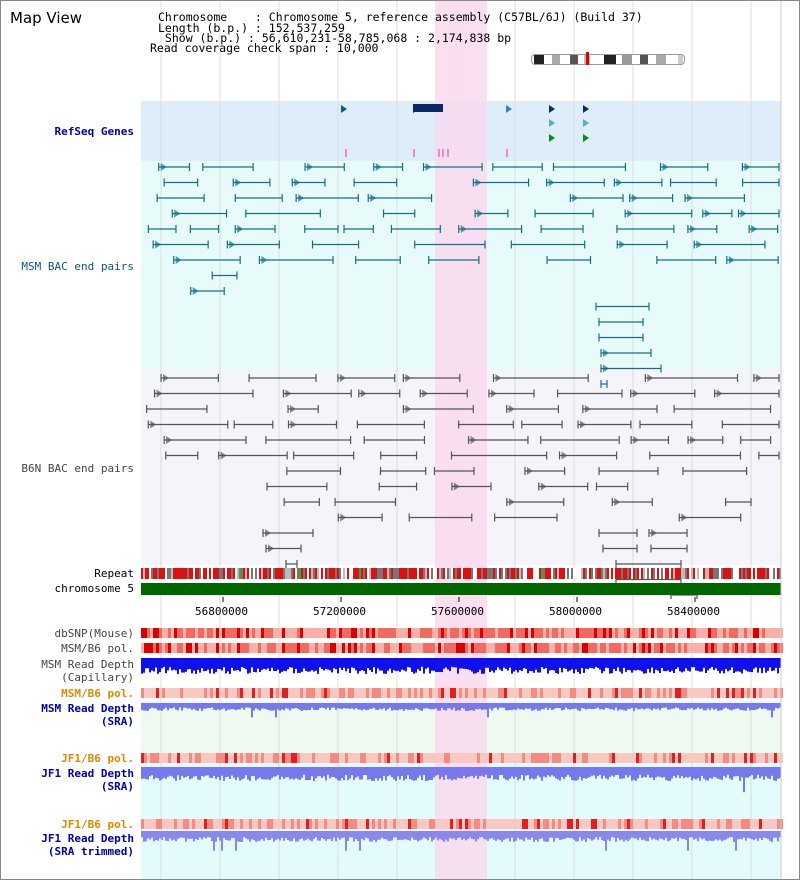 Image resolution: width=800 pixels, height=880 pixels. Describe the element at coordinates (77, 468) in the screenshot. I see `track-label-b6n-bac: B6N BAC end pairs` at that location.